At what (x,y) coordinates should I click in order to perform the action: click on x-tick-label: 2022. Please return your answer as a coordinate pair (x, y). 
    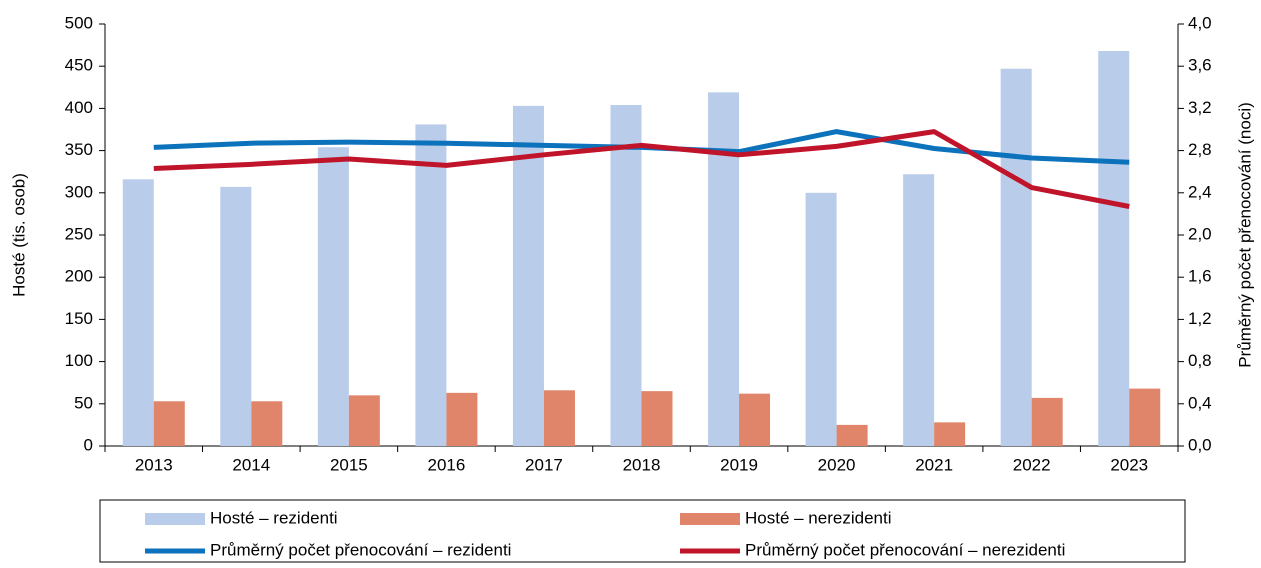
    Looking at the image, I should click on (1032, 464).